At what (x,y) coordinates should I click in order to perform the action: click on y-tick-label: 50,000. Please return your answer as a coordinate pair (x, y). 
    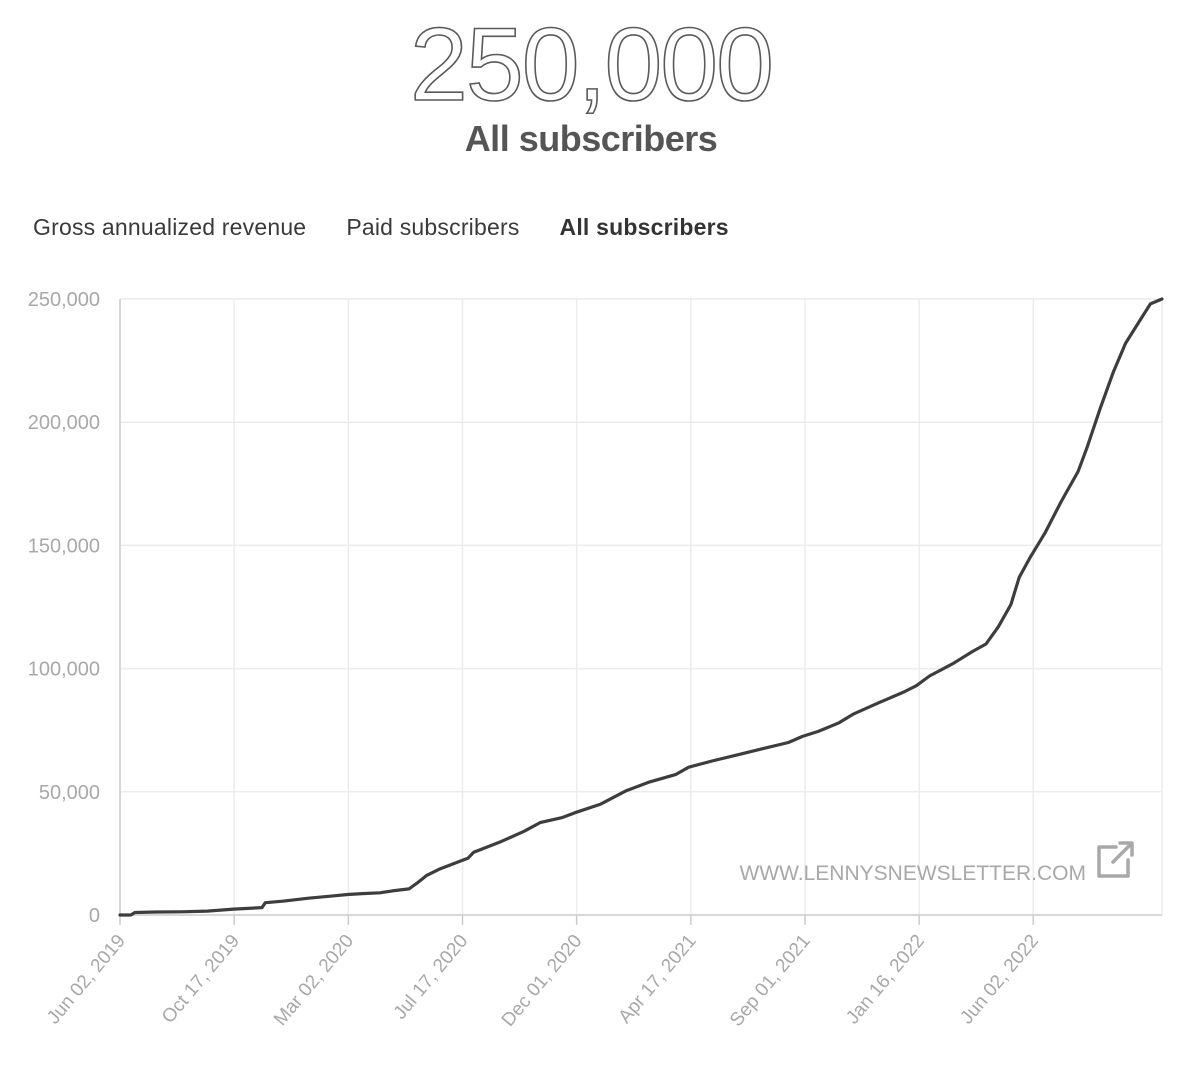
    Looking at the image, I should click on (69, 793).